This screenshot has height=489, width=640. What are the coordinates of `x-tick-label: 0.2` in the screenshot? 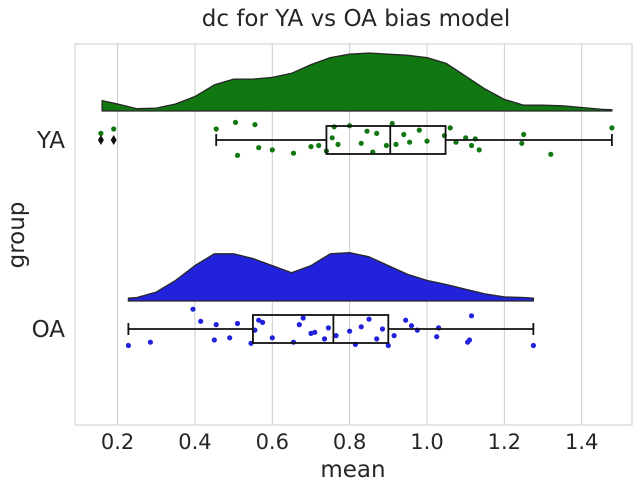 It's located at (117, 442).